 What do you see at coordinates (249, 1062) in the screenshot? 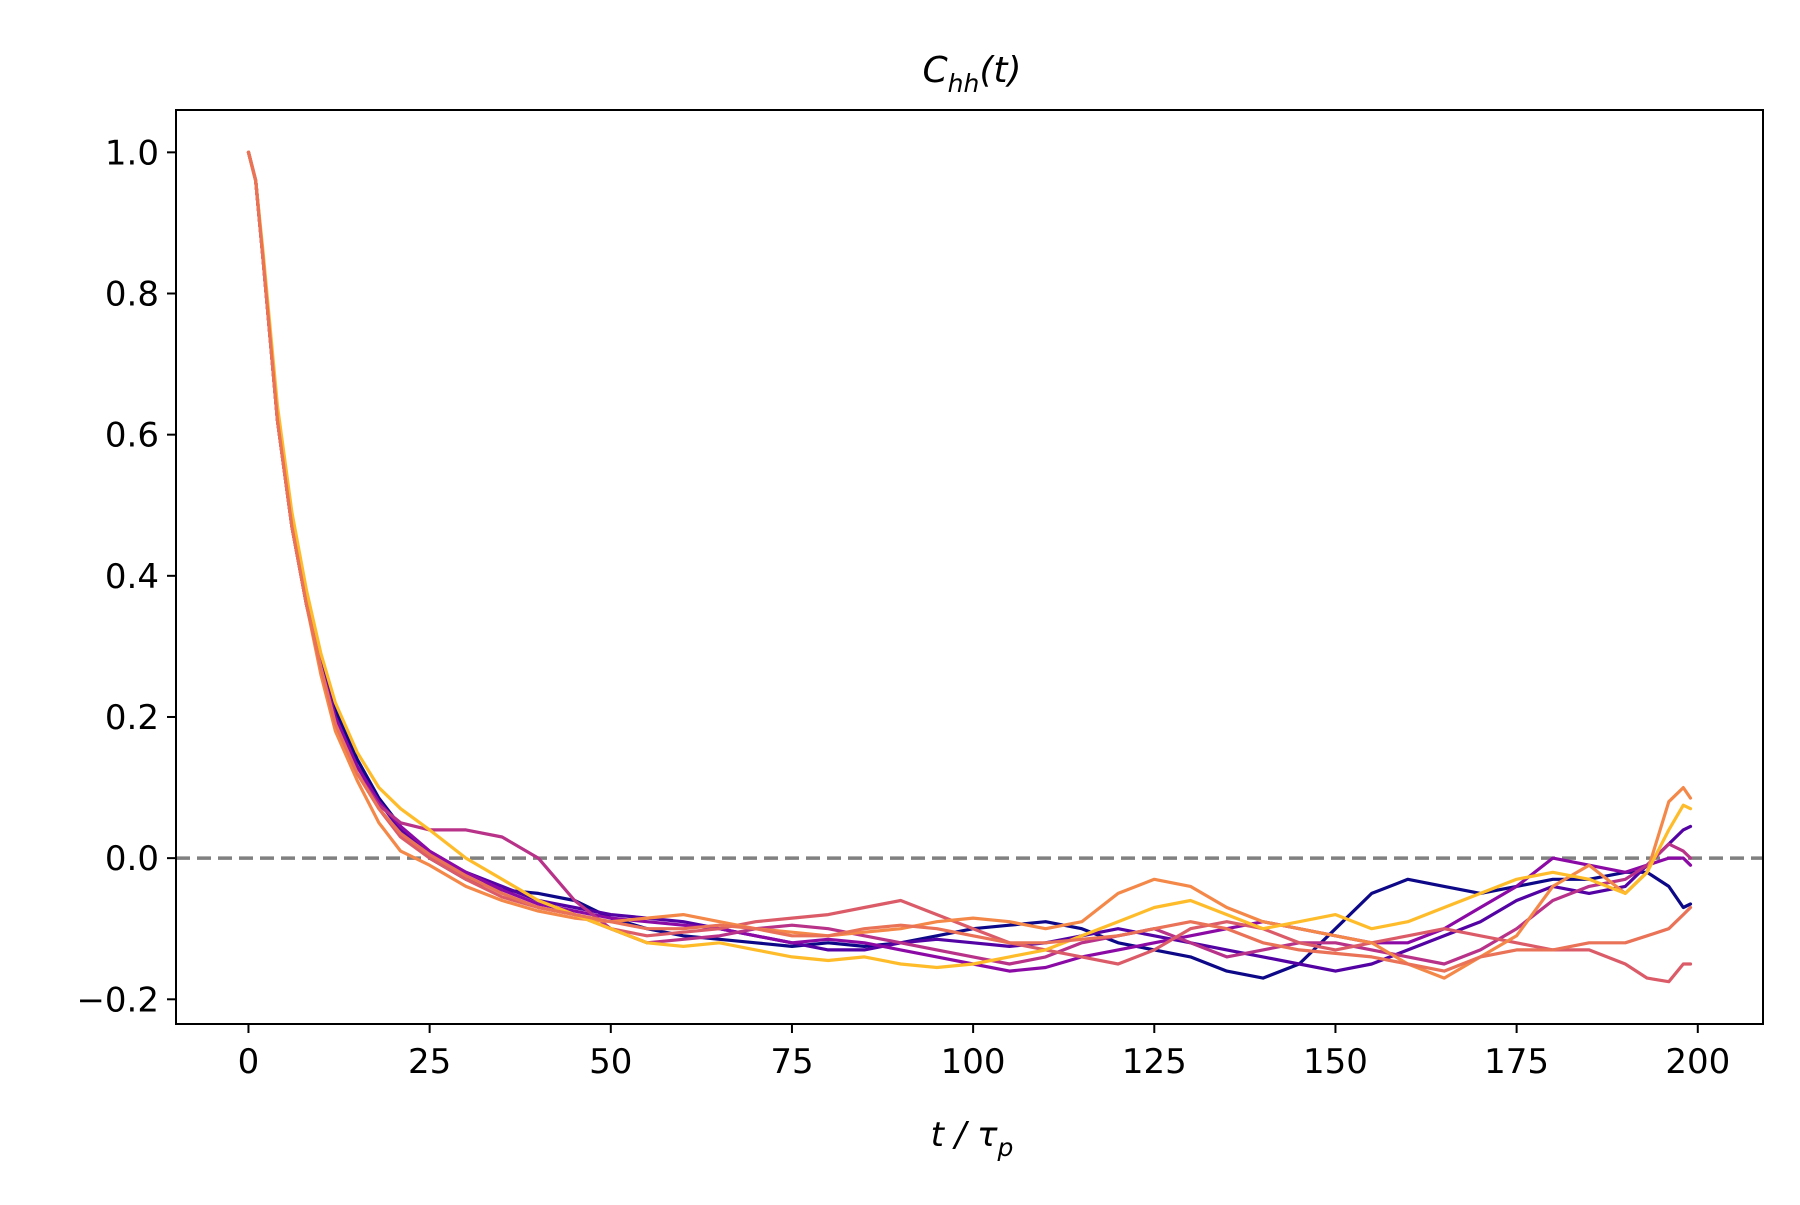
I see `x-tick-label: 0` at bounding box center [249, 1062].